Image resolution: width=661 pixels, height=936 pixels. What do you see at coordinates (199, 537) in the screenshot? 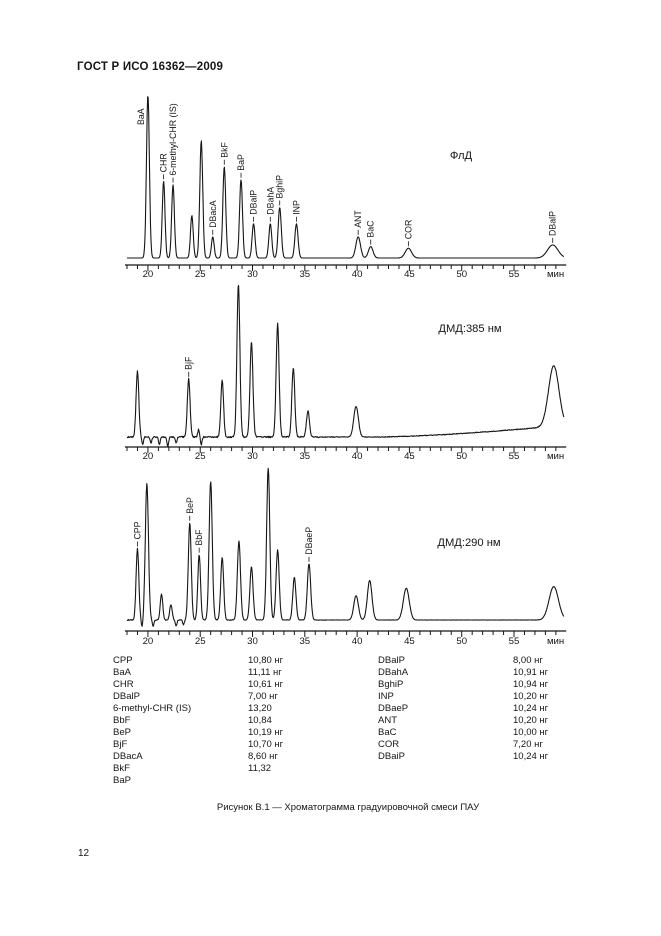
I see `peak-label: BbF` at bounding box center [199, 537].